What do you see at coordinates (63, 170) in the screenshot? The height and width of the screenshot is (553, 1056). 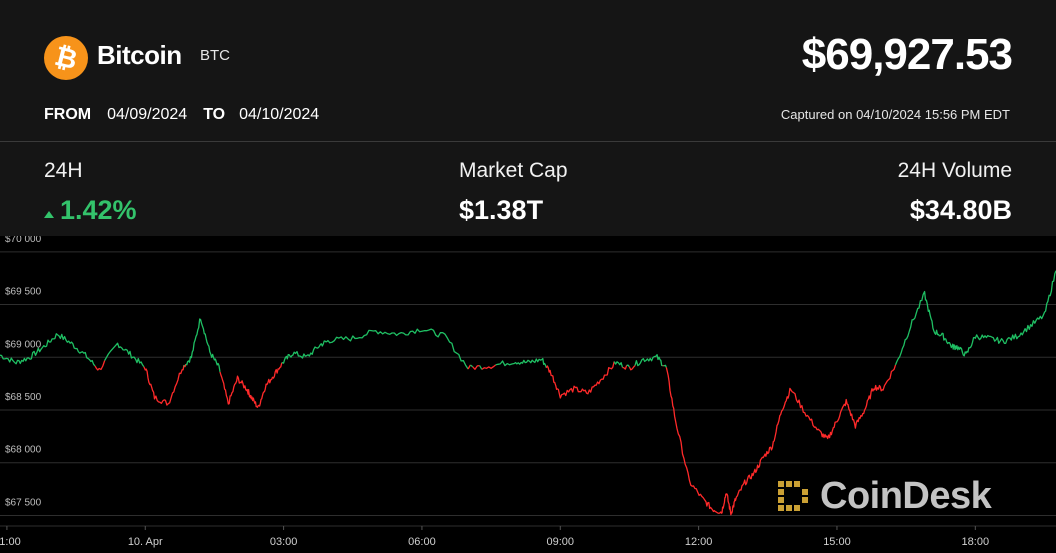 I see `change-label: 24H` at bounding box center [63, 170].